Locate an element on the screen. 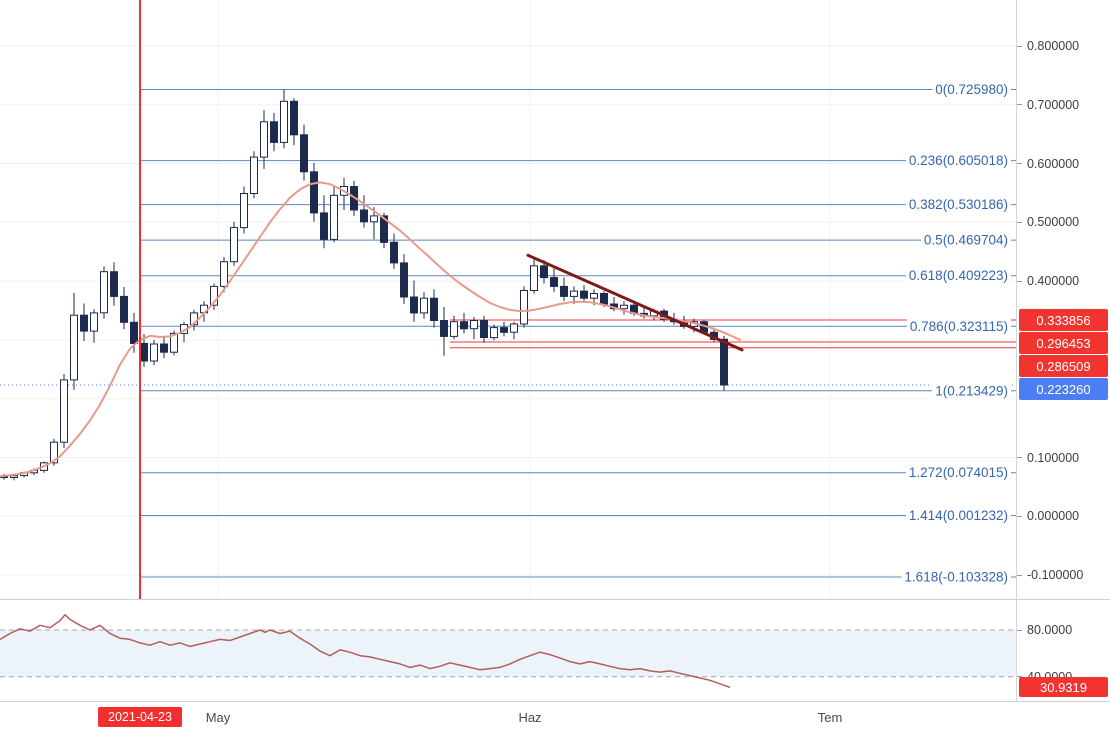  rsi-pane is located at coordinates (508, 650).